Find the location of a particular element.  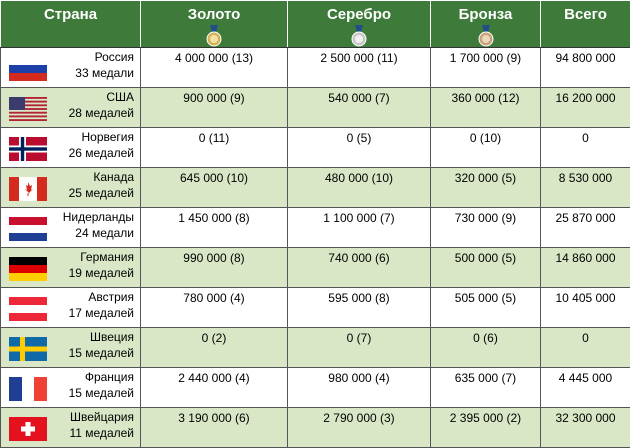

bronze-cell: 635 000 (7) is located at coordinates (486, 388).